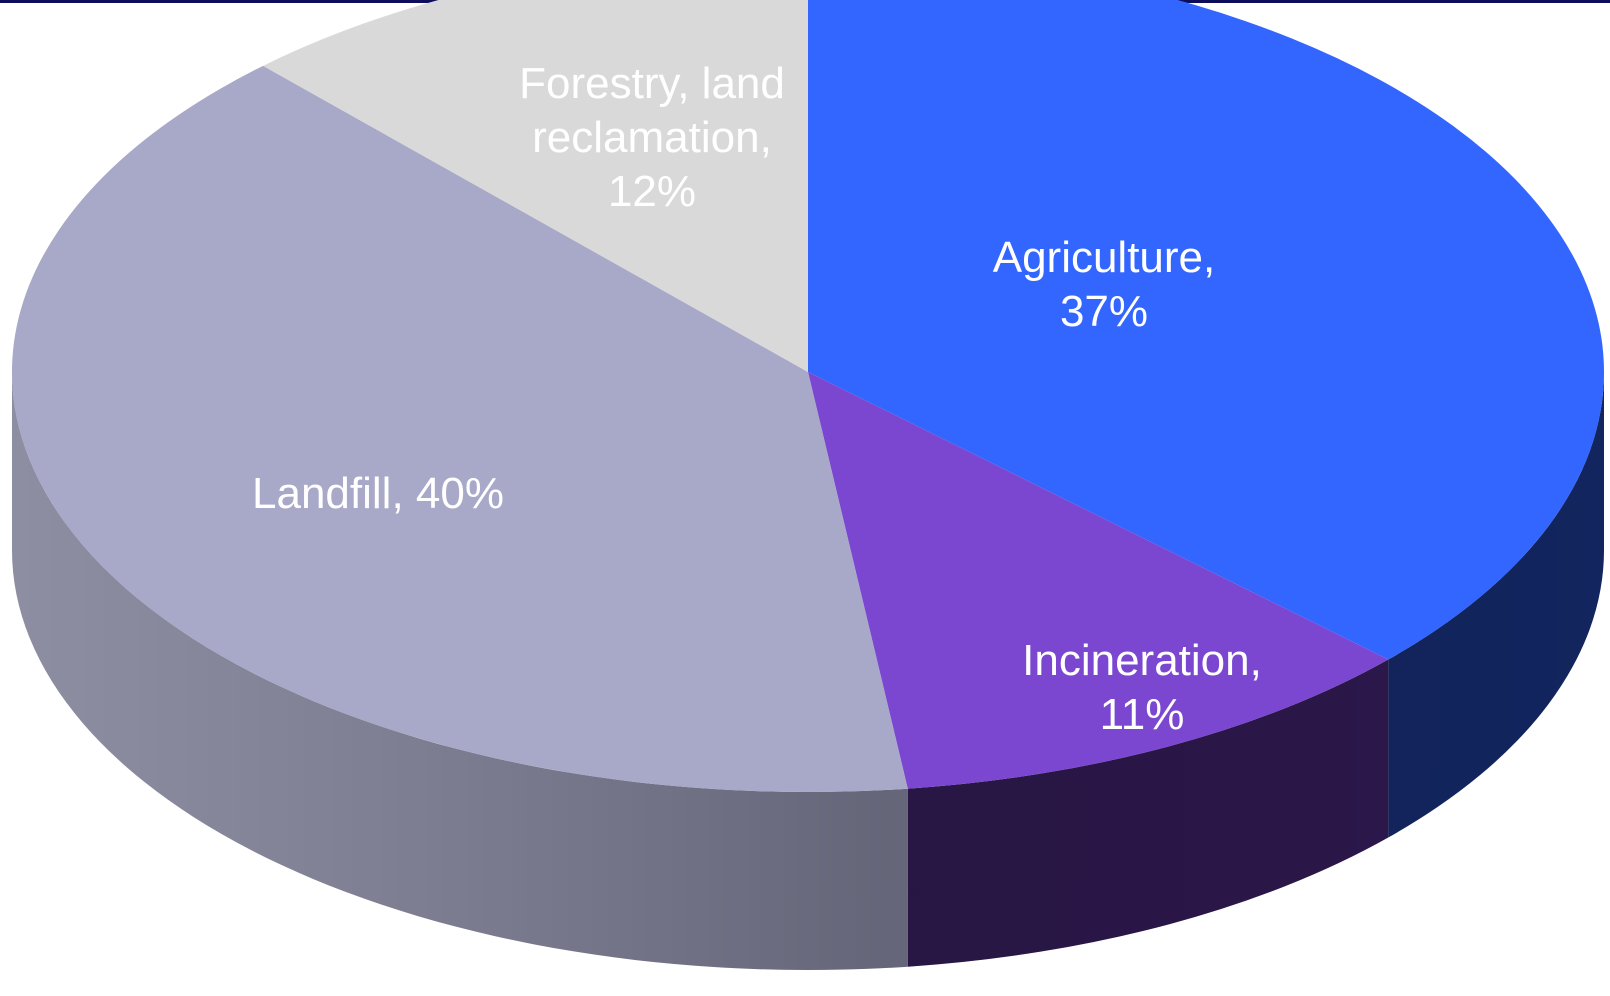 The width and height of the screenshot is (1610, 996). Describe the element at coordinates (1142, 714) in the screenshot. I see `slice-label-line: 11%` at that location.